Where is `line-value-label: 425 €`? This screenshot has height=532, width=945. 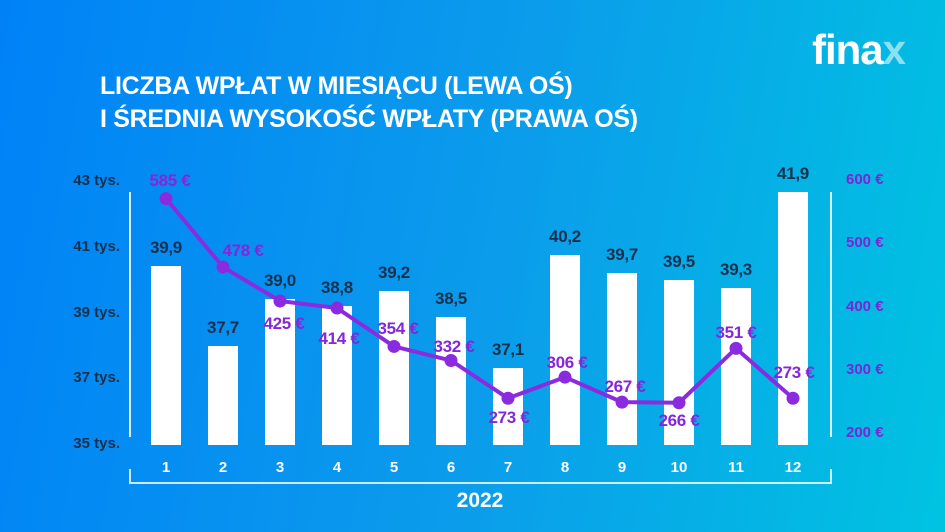 line-value-label: 425 € is located at coordinates (284, 323).